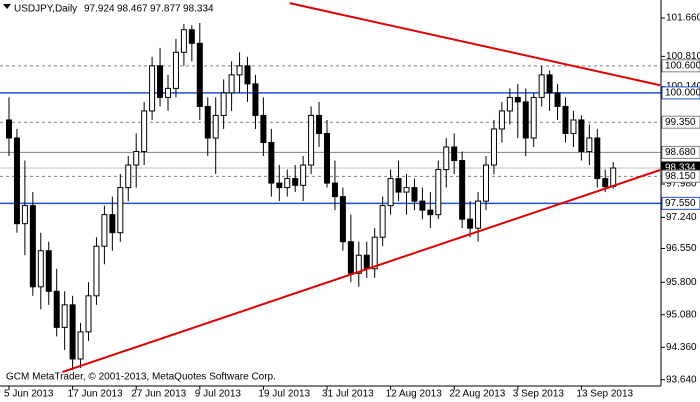  I want to click on y-tick-label: 95.800, so click(681, 282).